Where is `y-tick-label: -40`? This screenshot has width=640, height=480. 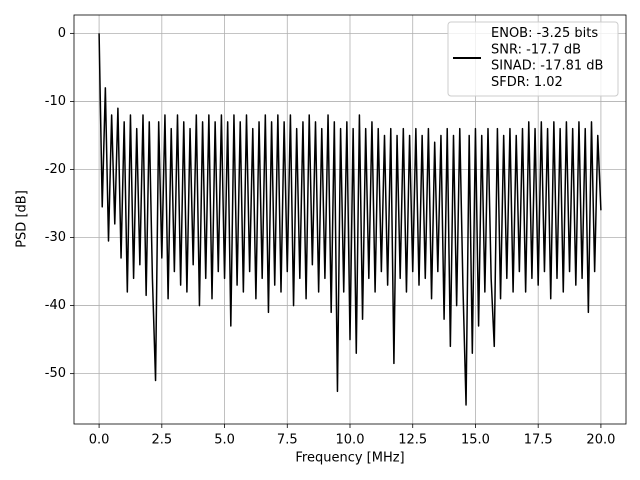 y-tick-label: -40 is located at coordinates (55, 305).